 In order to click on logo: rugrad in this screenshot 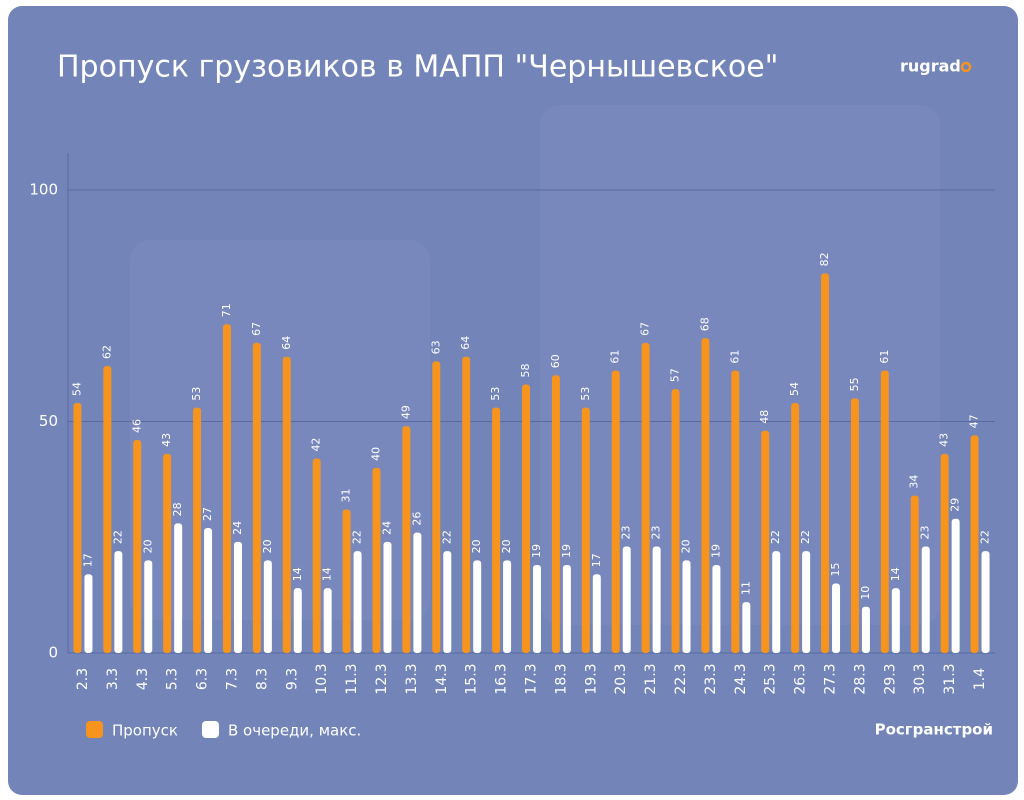, I will do `click(930, 66)`.